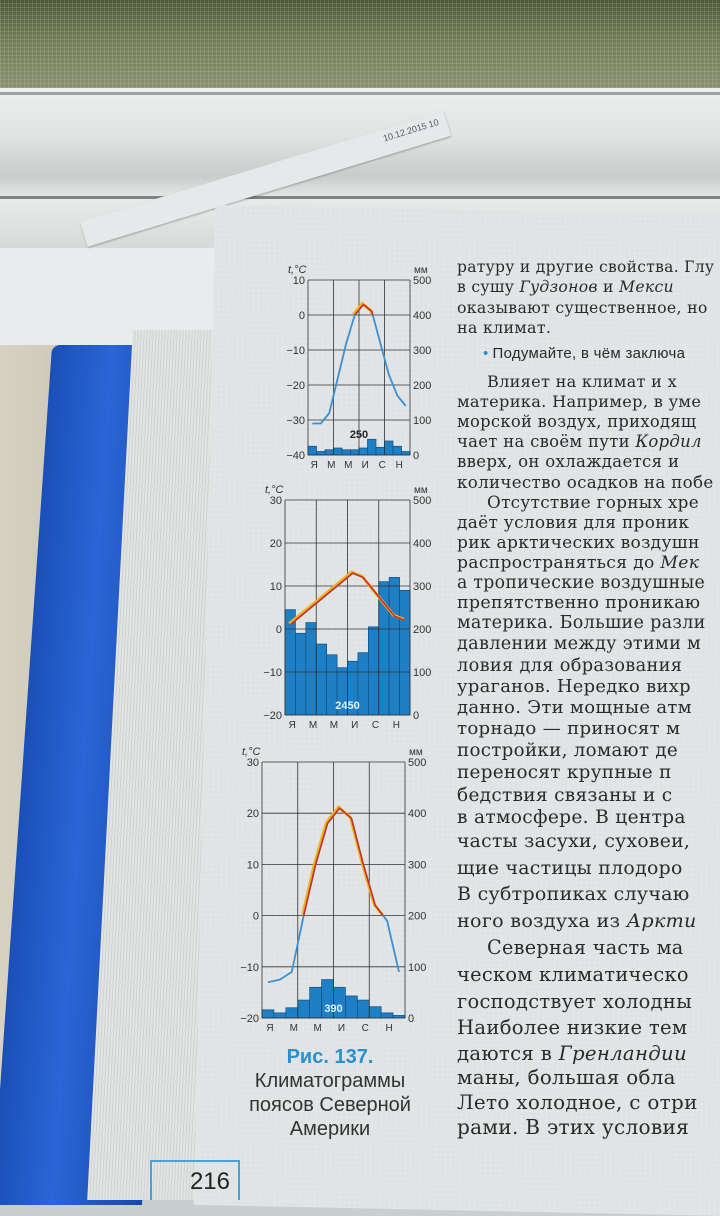 The width and height of the screenshot is (720, 1216). I want to click on text-segment: Лето холодное, с отри, so click(577, 1102).